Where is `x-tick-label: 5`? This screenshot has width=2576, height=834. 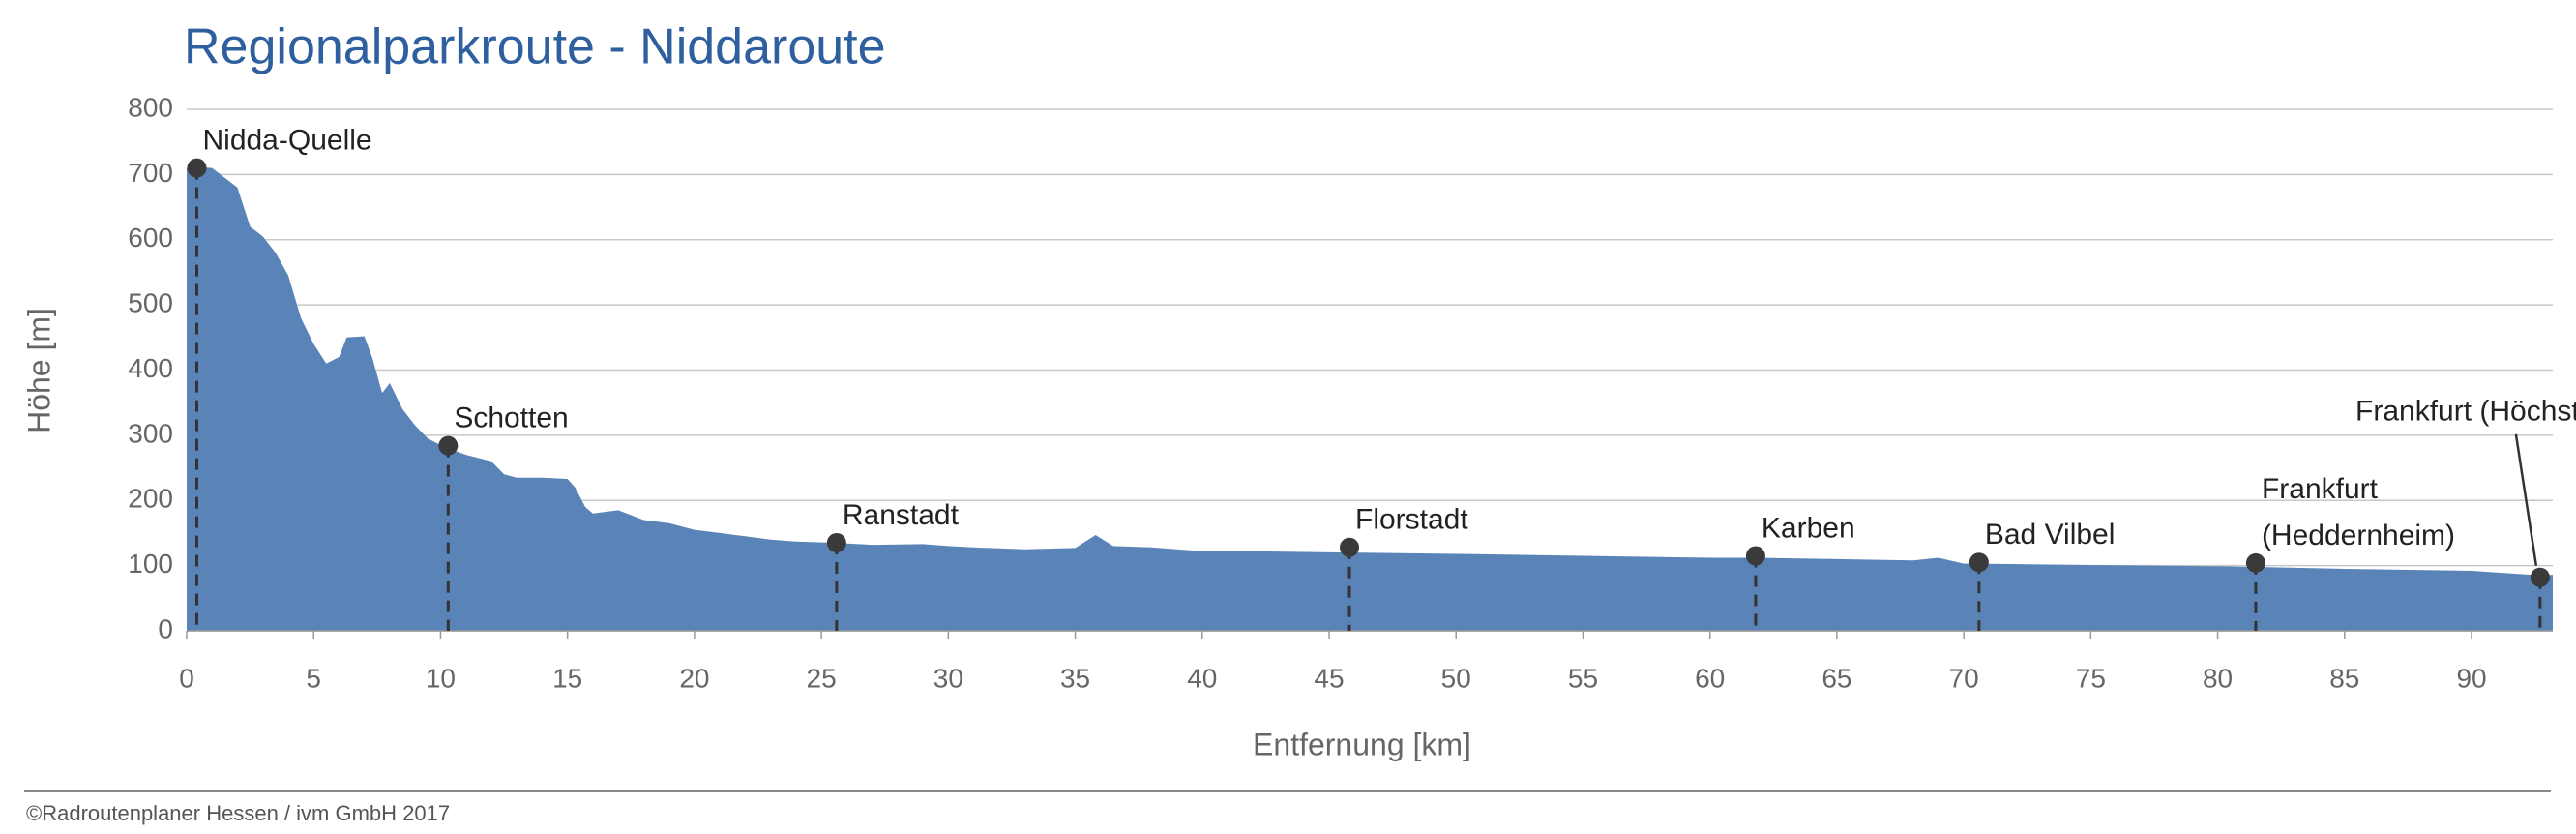
x-tick-label: 5 is located at coordinates (313, 678).